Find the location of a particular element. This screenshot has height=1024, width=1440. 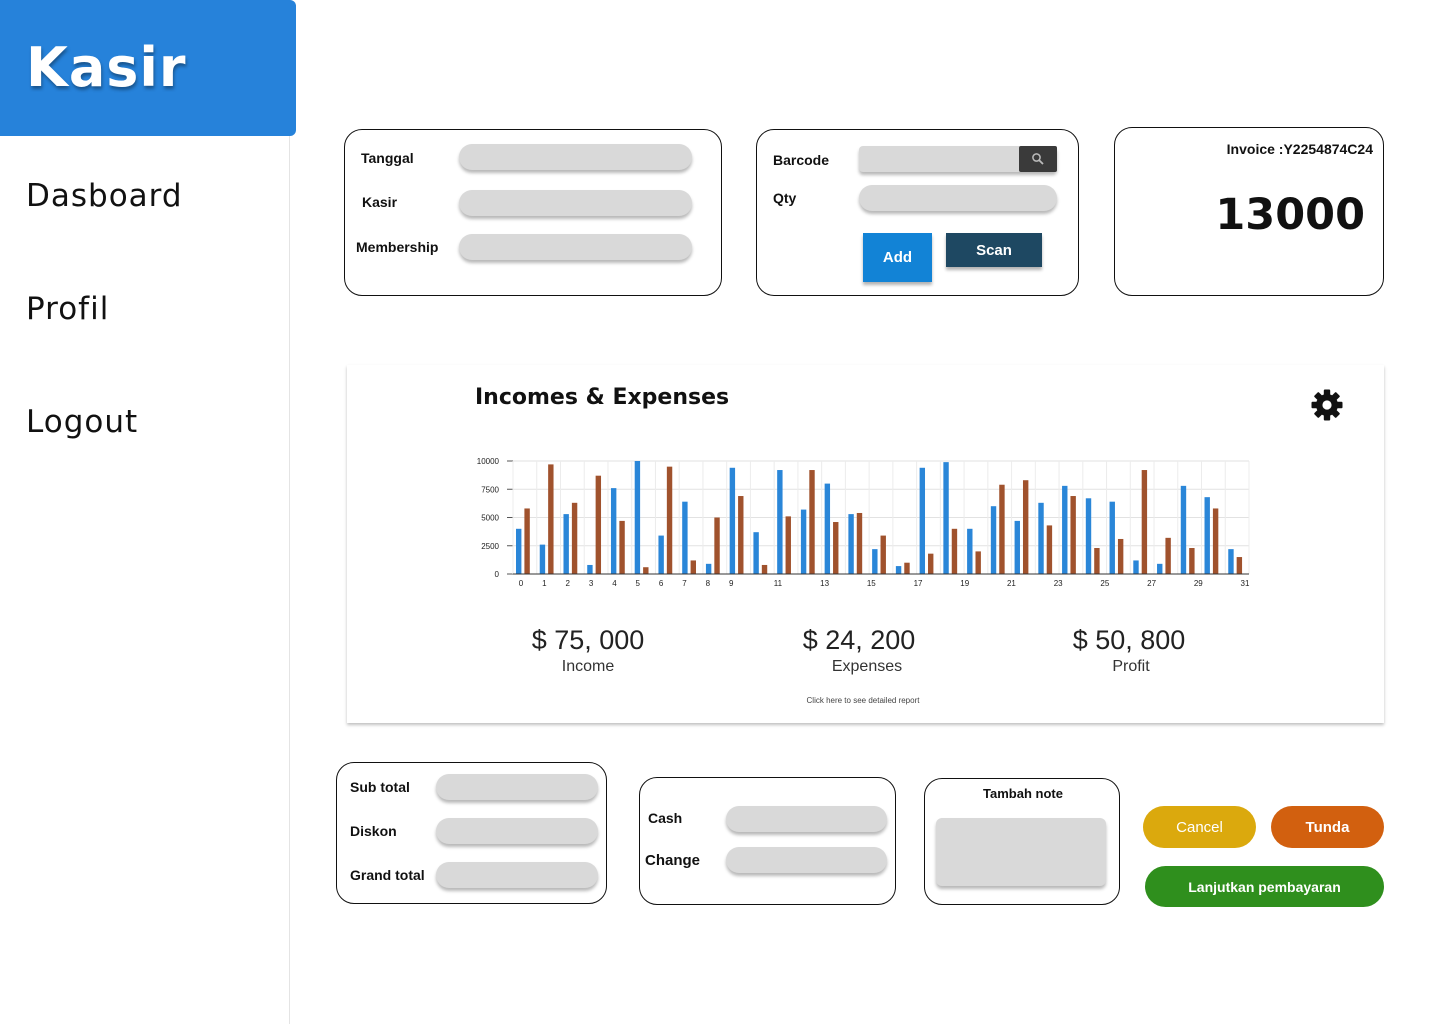

transaction-info-card: Tanggal Kasir Membership is located at coordinates (533, 212).